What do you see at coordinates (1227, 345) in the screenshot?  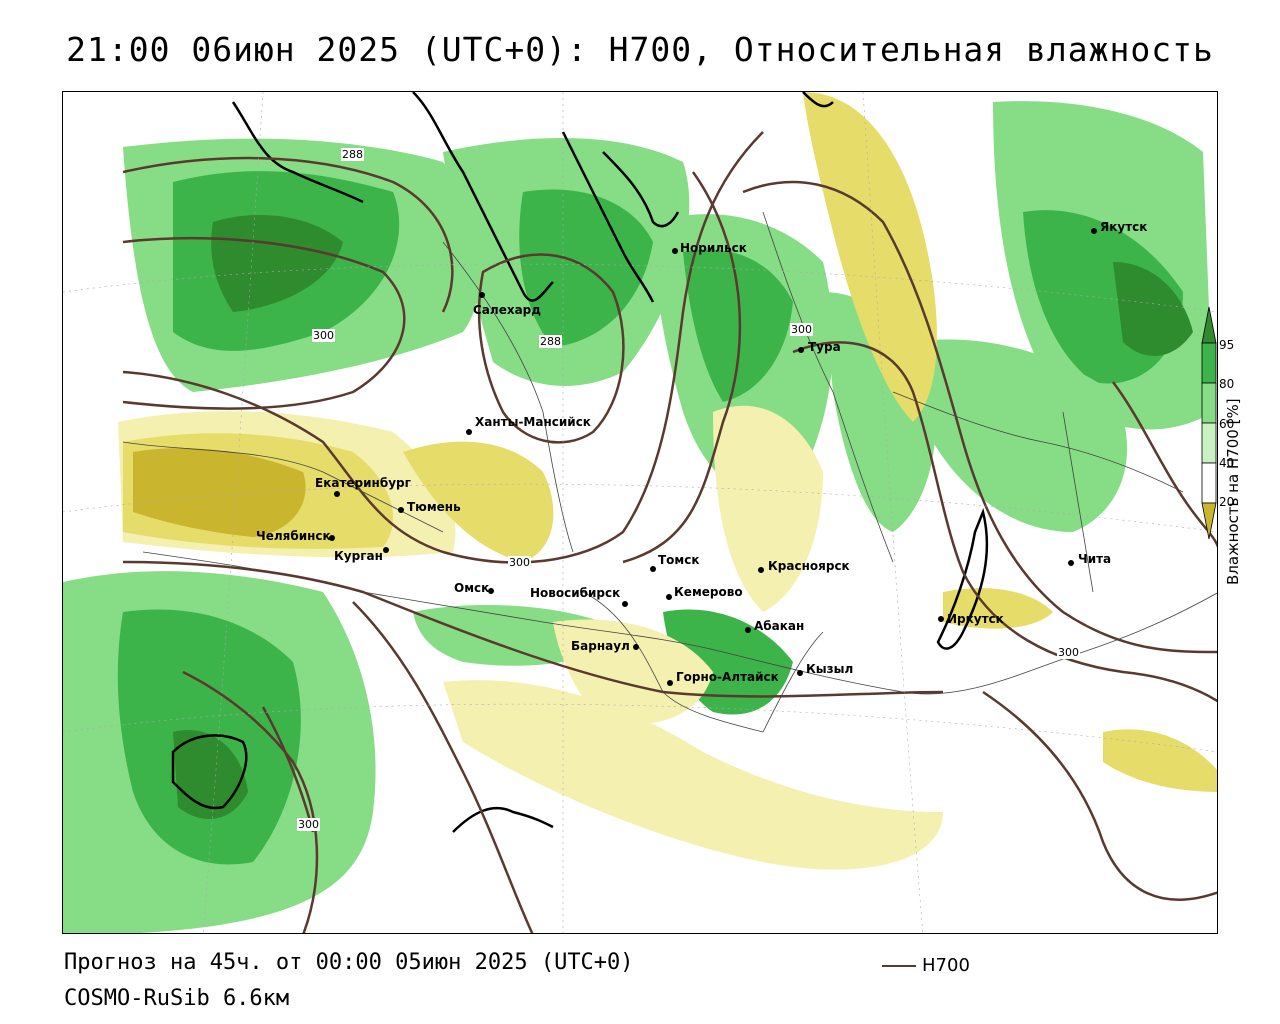 I see `colorbar-tick: 95` at bounding box center [1227, 345].